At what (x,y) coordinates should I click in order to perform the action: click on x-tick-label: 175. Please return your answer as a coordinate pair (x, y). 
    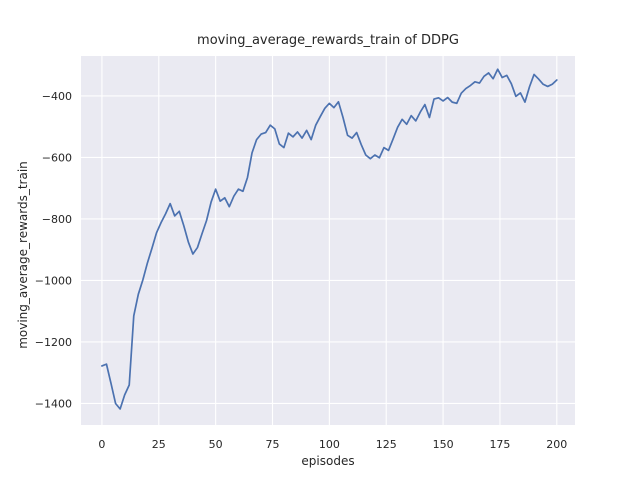
    Looking at the image, I should click on (499, 444).